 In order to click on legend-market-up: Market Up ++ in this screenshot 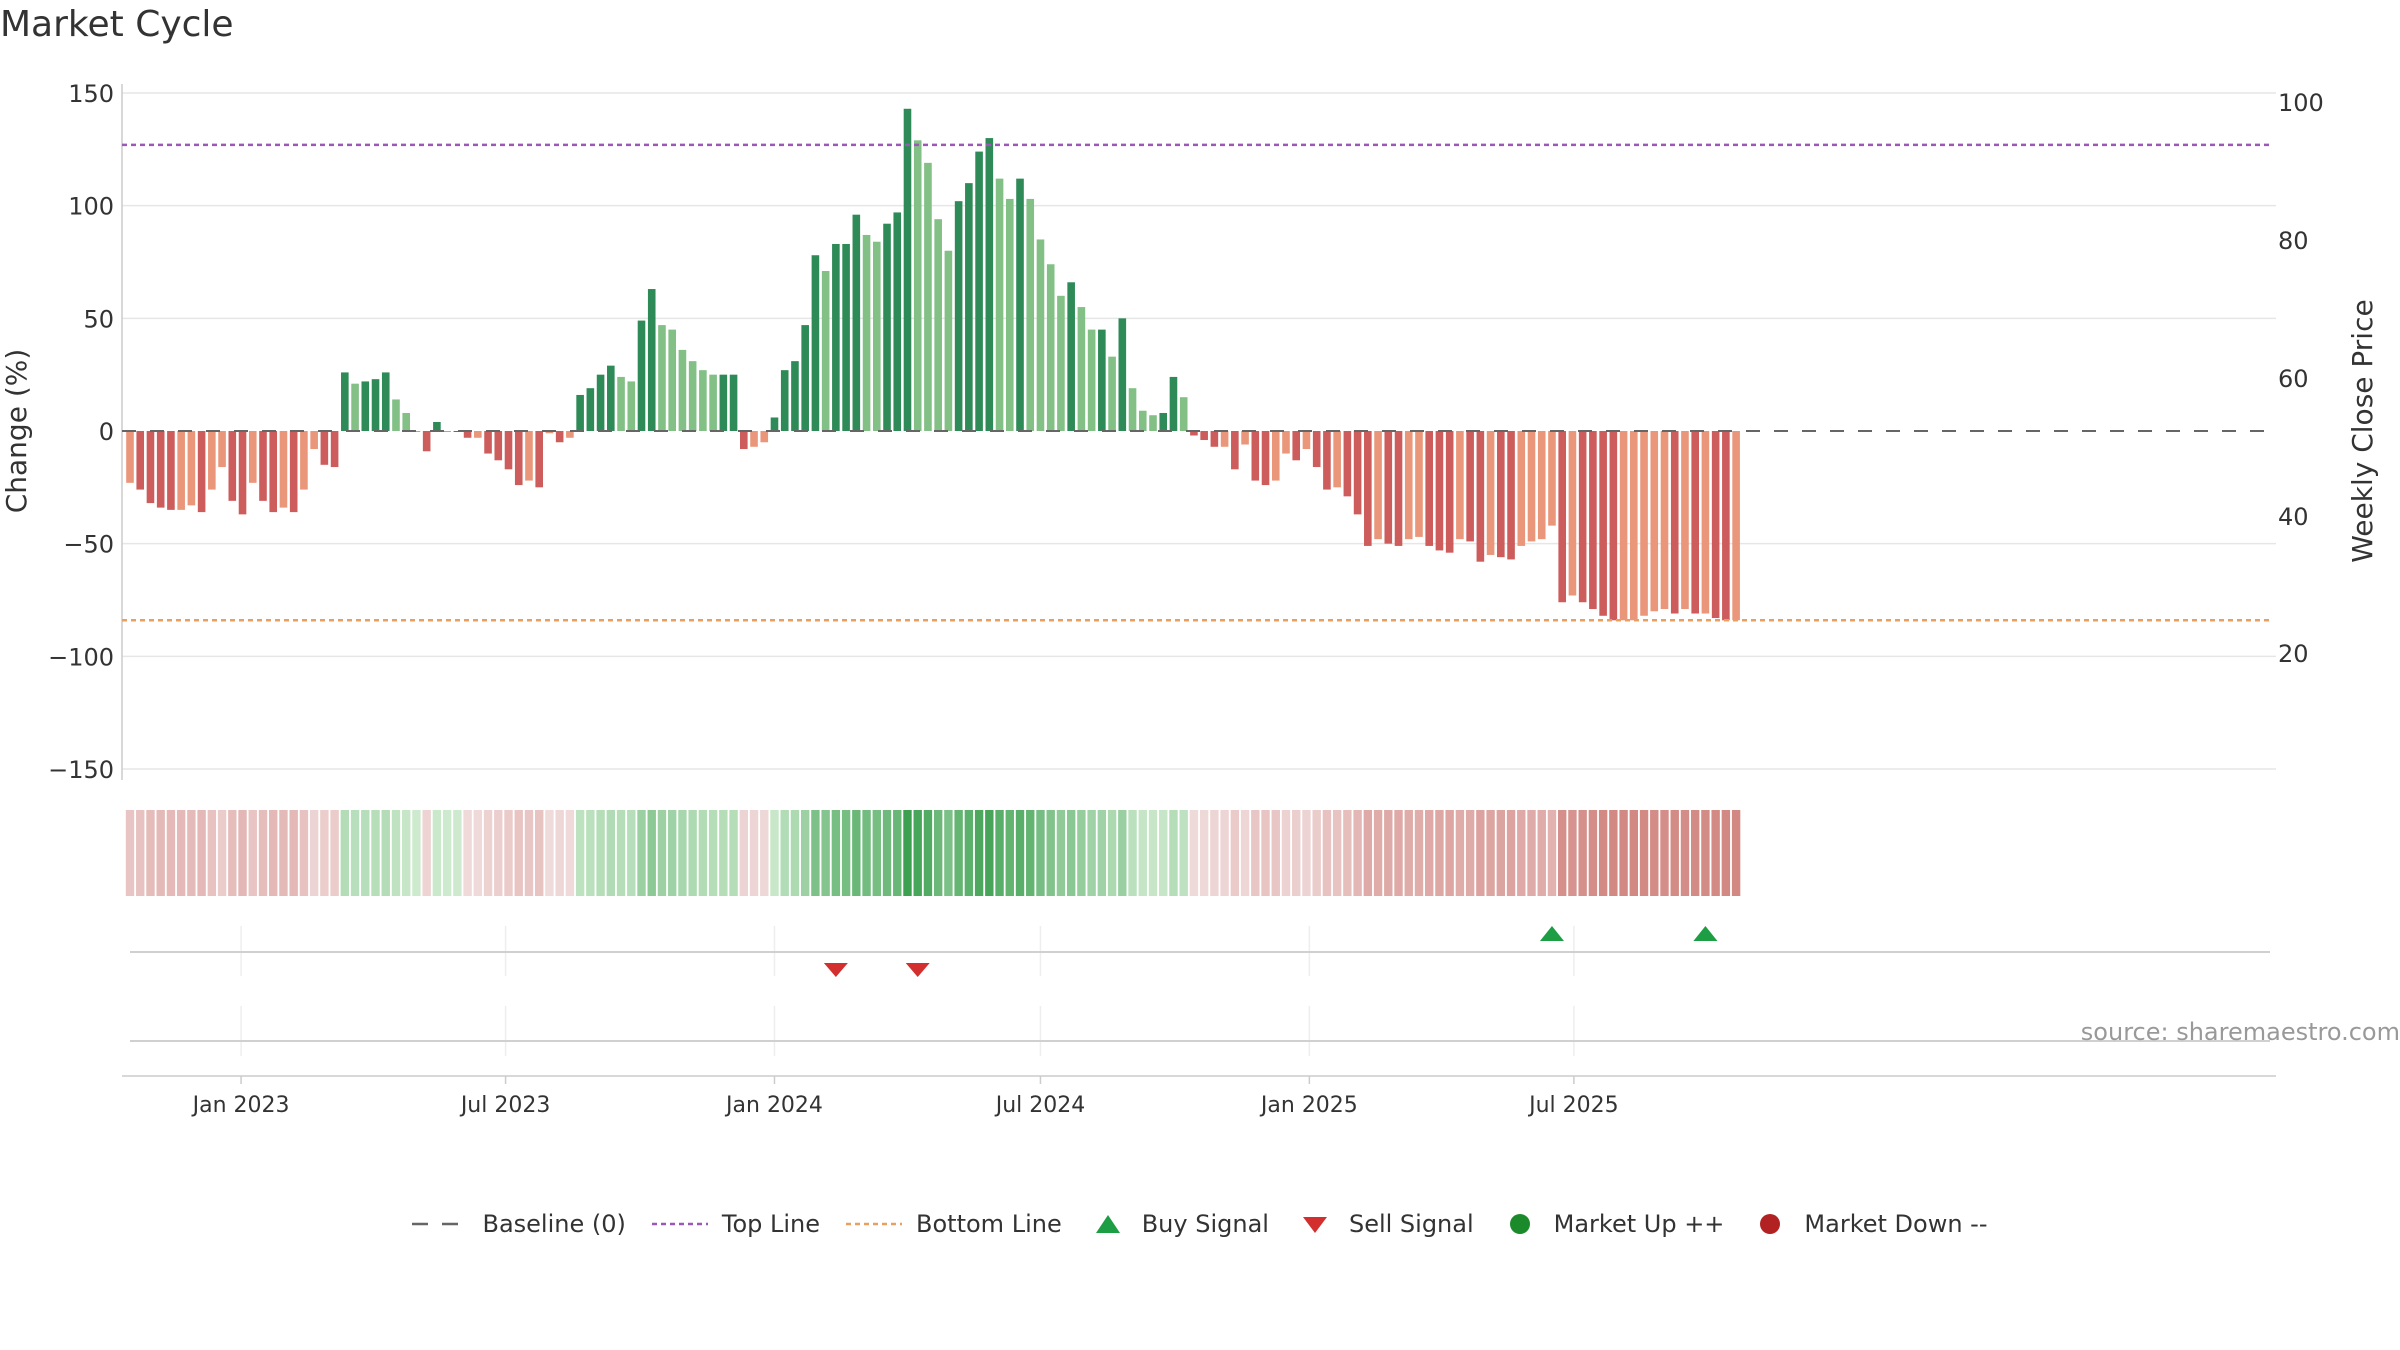, I will do `click(1612, 1224)`.